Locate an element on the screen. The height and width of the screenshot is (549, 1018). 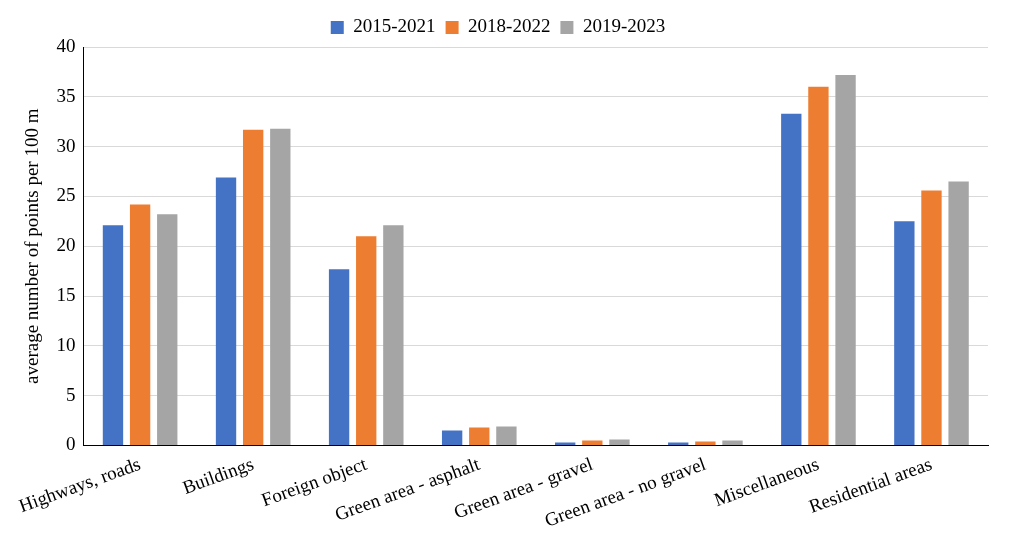
y-tick-label: 5 is located at coordinates (71, 394).